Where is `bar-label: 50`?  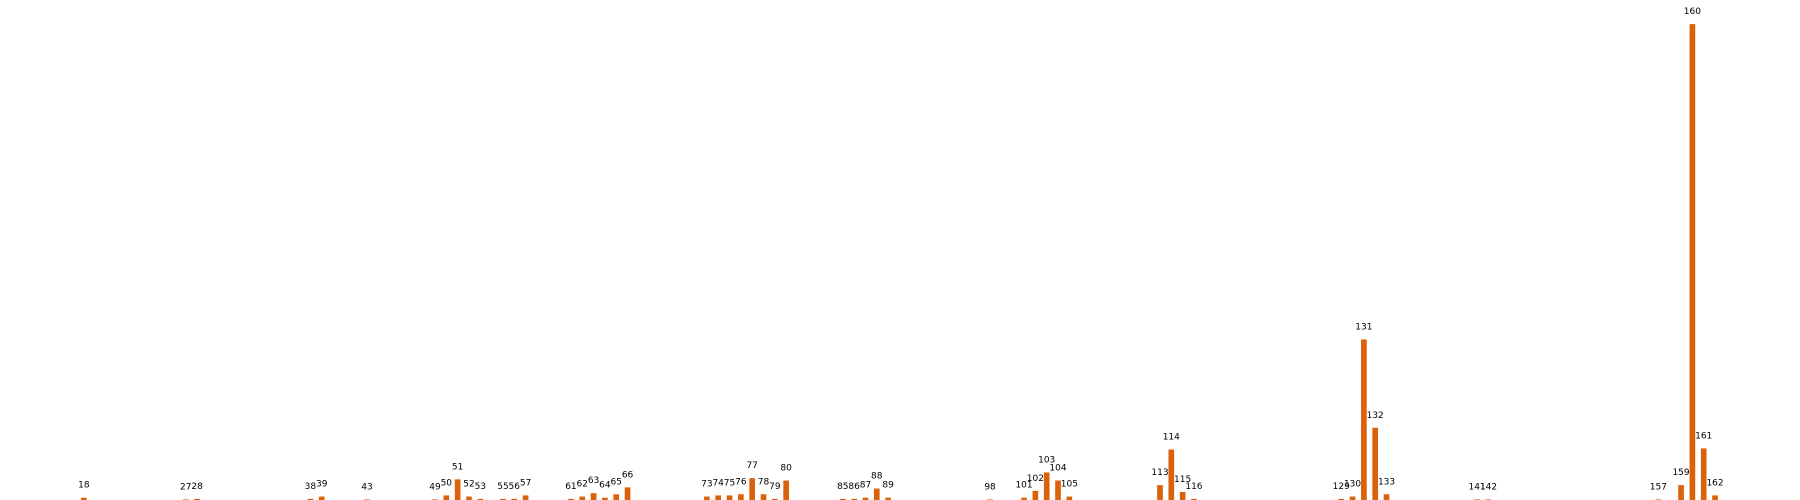 bar-label: 50 is located at coordinates (447, 483).